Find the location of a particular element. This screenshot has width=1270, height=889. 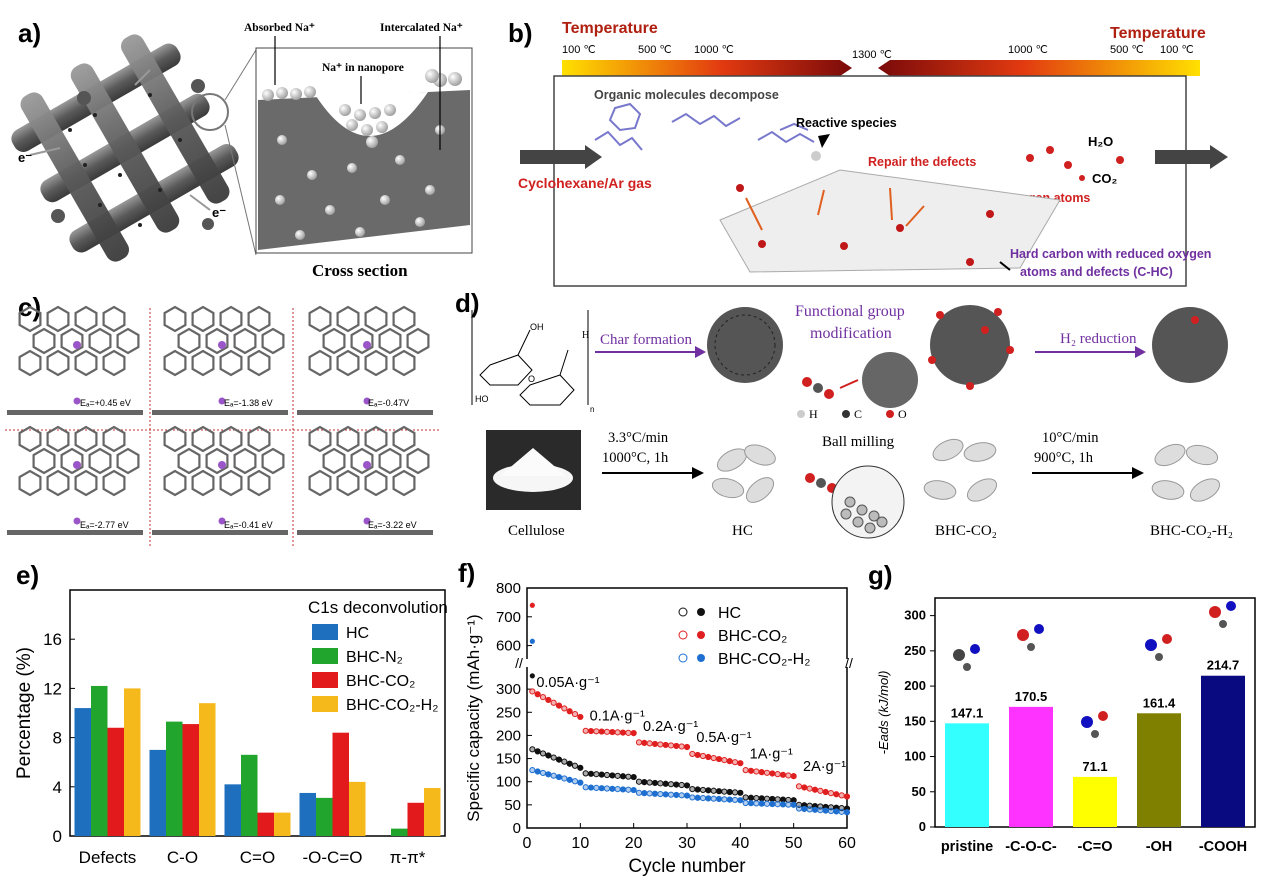

x-category-label: C=O is located at coordinates (257, 857).